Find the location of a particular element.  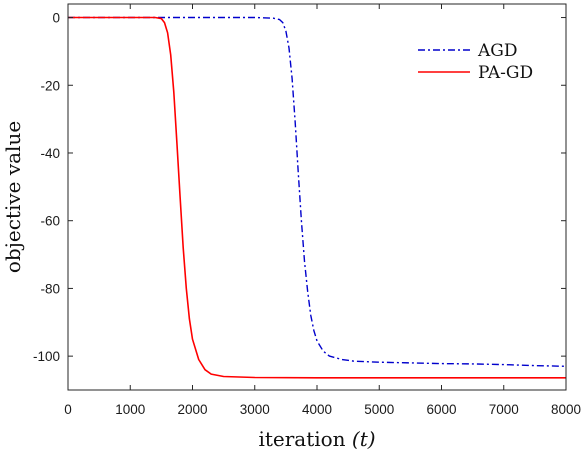

y-tick-label: -60 is located at coordinates (50, 221).